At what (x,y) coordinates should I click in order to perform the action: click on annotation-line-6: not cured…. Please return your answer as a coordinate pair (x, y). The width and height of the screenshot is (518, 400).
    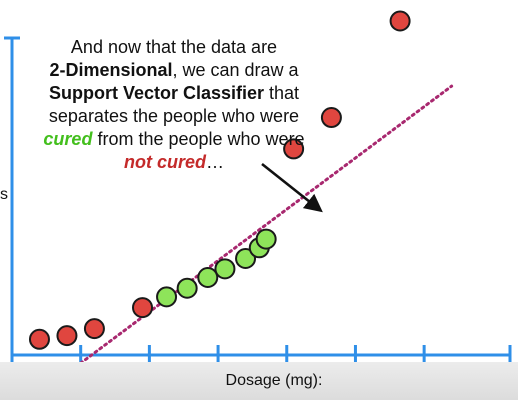
    Looking at the image, I should click on (174, 162).